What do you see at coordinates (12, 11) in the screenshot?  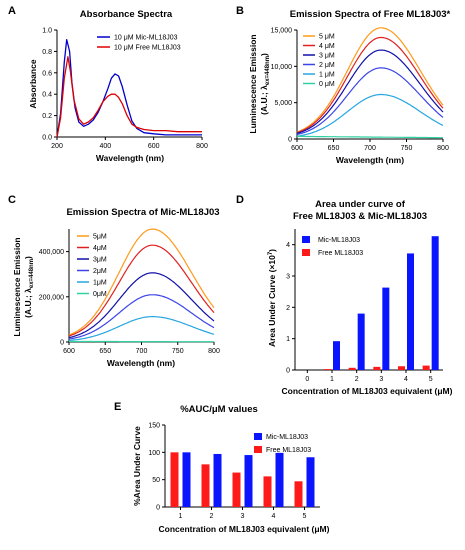 I see `panel-a-letter: A` at bounding box center [12, 11].